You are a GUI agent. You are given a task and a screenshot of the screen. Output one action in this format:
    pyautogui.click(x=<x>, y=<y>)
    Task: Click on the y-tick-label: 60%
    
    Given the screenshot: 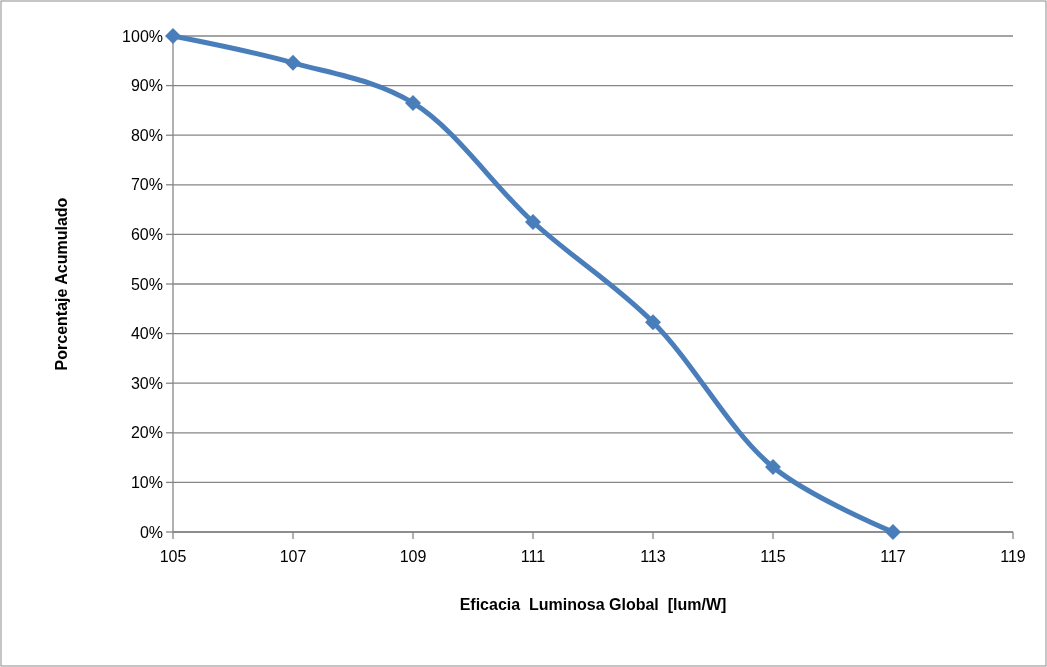 What is the action you would take?
    pyautogui.click(x=146, y=234)
    